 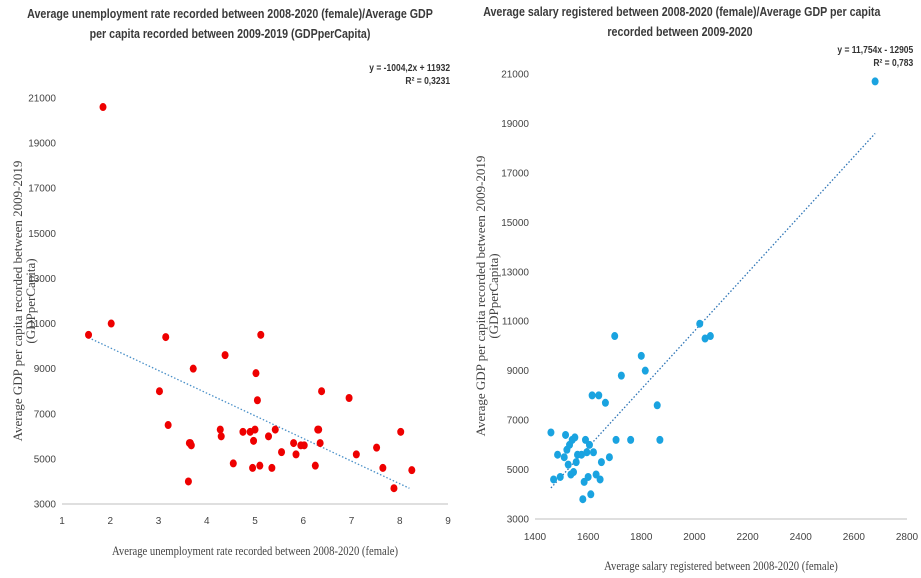 I want to click on x-tick-label: 2200, so click(x=747, y=537).